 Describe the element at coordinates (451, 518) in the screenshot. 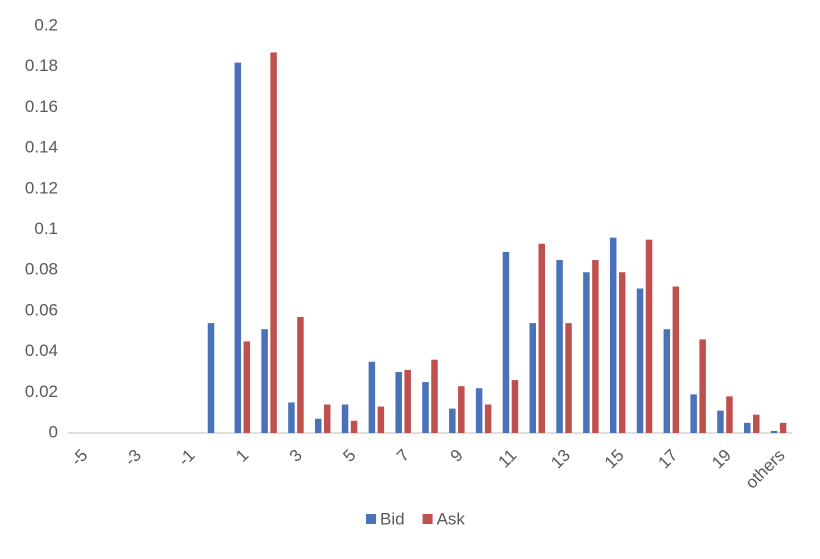

I see `legend-label: Ask` at that location.